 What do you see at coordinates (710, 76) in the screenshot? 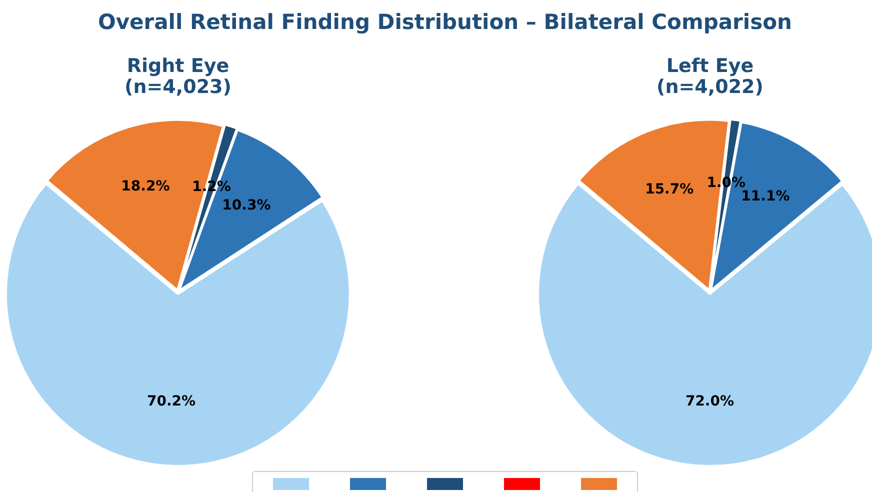
I see `chart-subtitle: Left Eye (n=4,022)` at bounding box center [710, 76].